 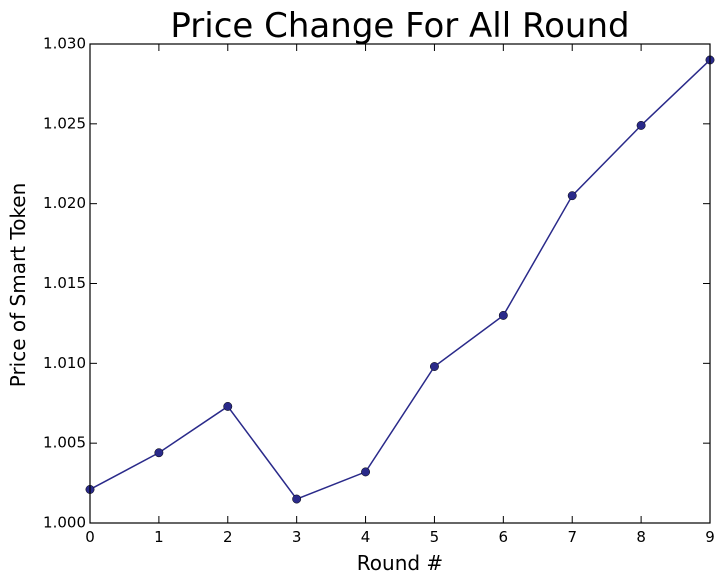 What do you see at coordinates (297, 537) in the screenshot?
I see `x-tick-label: 3` at bounding box center [297, 537].